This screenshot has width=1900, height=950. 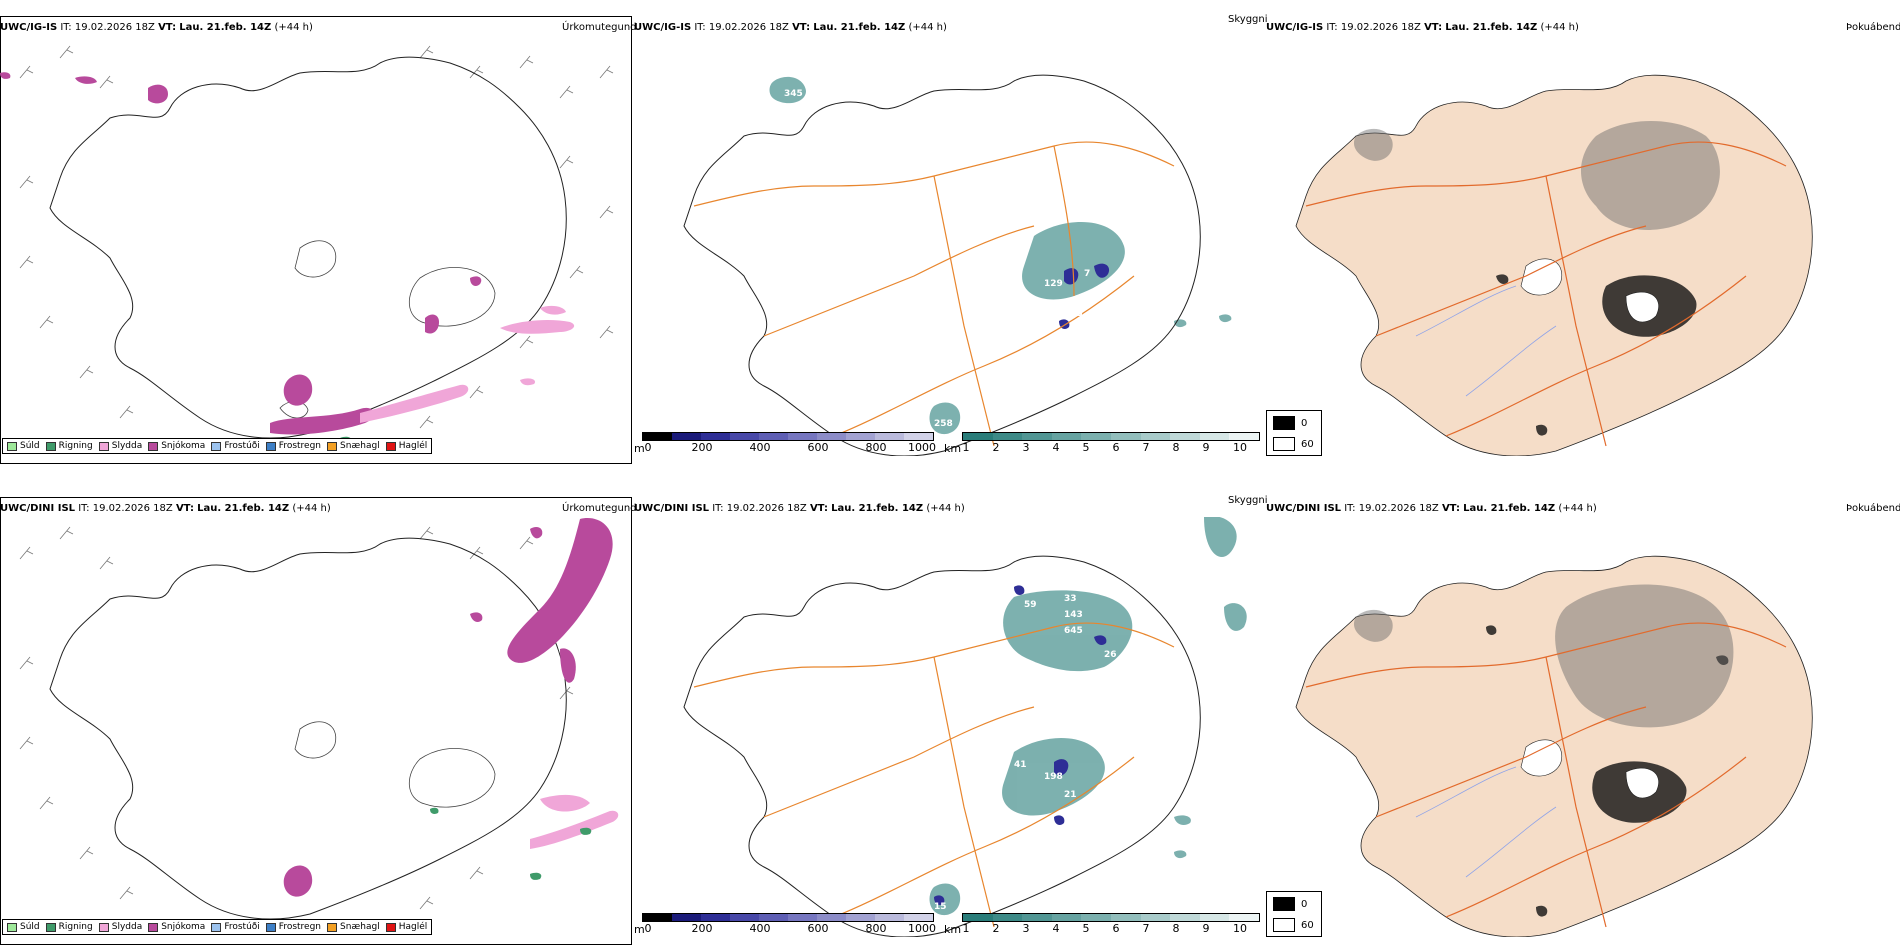 I want to click on precip-title-1: Úrkomutegund, so click(x=599, y=27).